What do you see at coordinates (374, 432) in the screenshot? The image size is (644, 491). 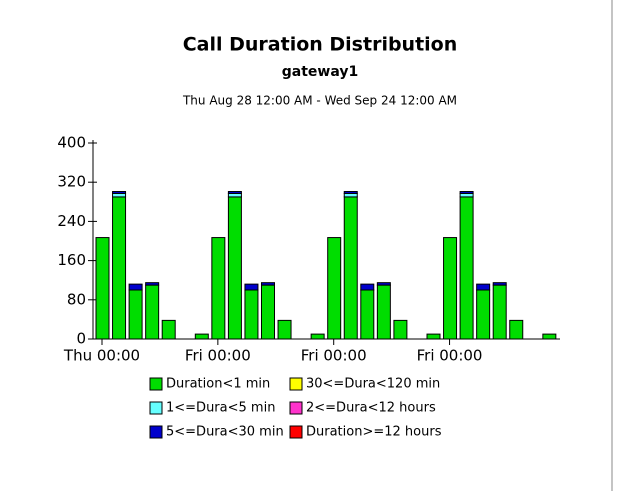 I see `legend-label: Duration>=12 hours` at bounding box center [374, 432].